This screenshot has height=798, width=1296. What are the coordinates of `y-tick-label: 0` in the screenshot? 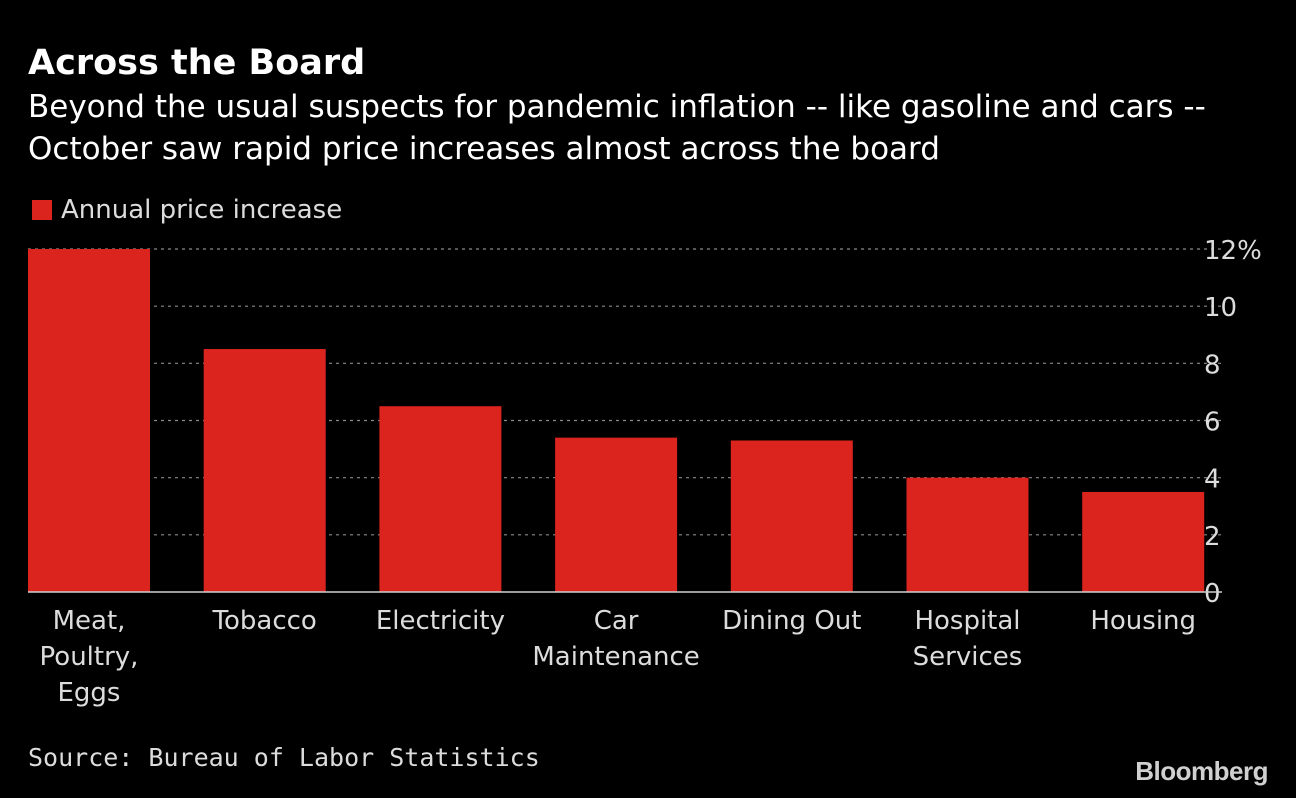 It's located at (1212, 594).